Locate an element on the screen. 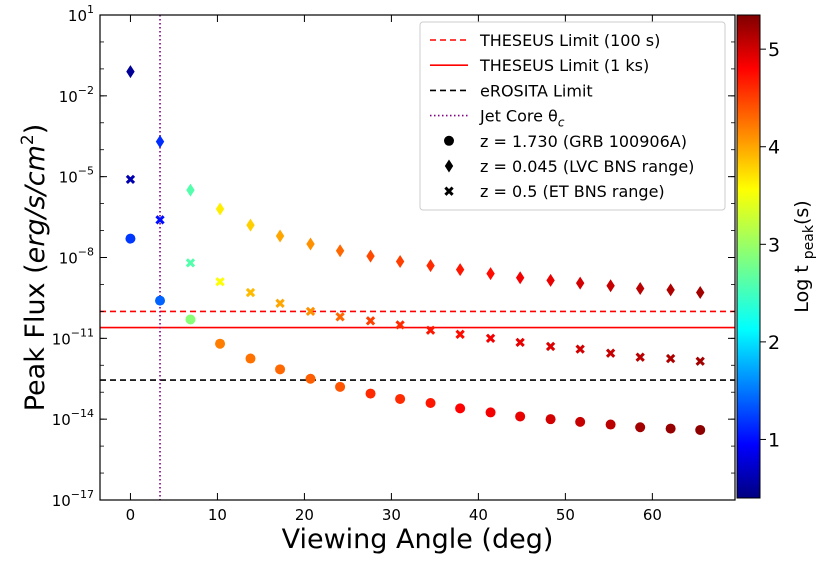 This screenshot has width=831, height=566. y-tick-label: 10⁻¹¹ is located at coordinates (73, 337).